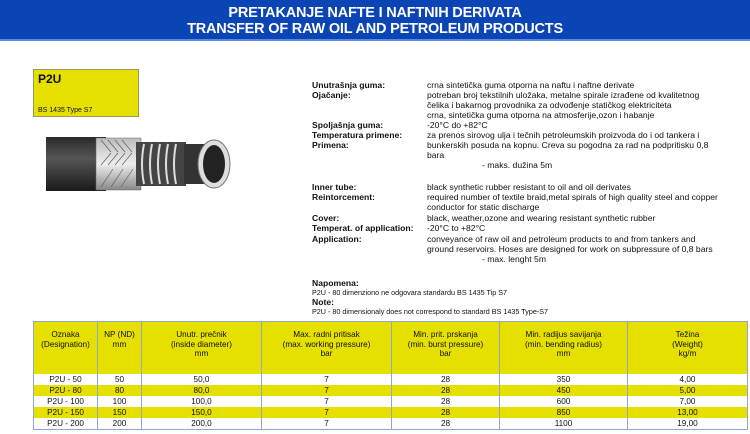  I want to click on spec-label: Temperatura primene:, so click(357, 135).